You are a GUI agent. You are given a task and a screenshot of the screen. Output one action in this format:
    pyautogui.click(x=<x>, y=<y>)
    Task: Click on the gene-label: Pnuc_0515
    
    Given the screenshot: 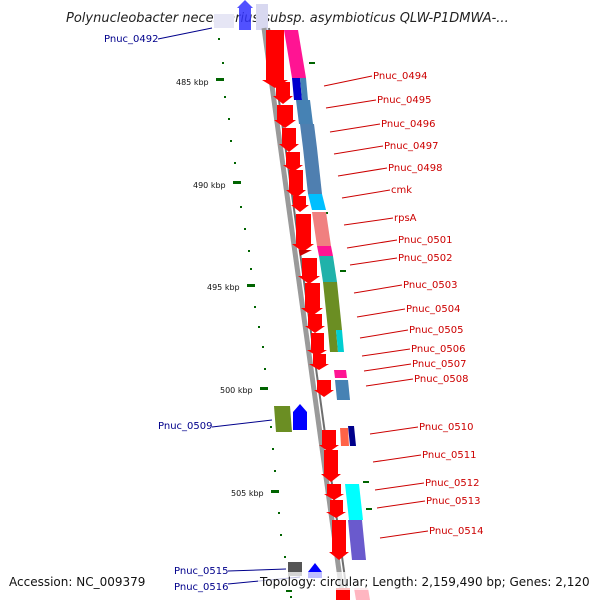 What is the action you would take?
    pyautogui.click(x=201, y=571)
    